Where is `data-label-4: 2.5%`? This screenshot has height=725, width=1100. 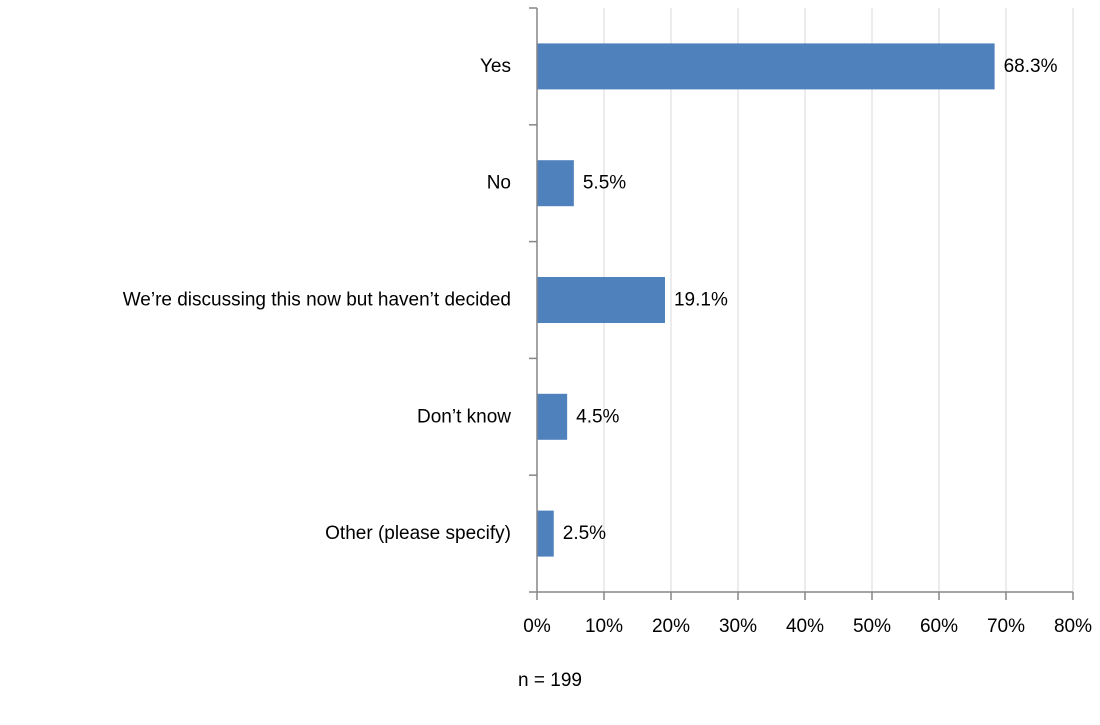
data-label-4: 2.5% is located at coordinates (584, 533).